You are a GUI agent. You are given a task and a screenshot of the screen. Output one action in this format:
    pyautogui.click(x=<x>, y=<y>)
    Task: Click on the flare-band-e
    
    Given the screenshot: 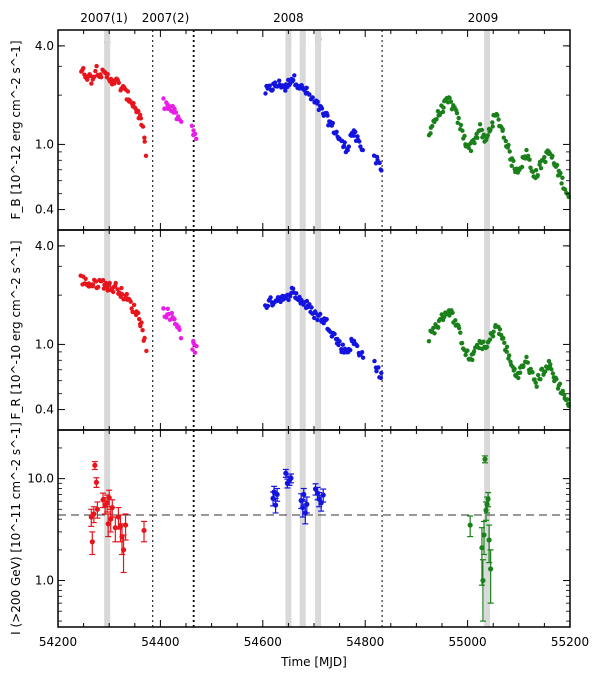 What is the action you would take?
    pyautogui.click(x=487, y=528)
    